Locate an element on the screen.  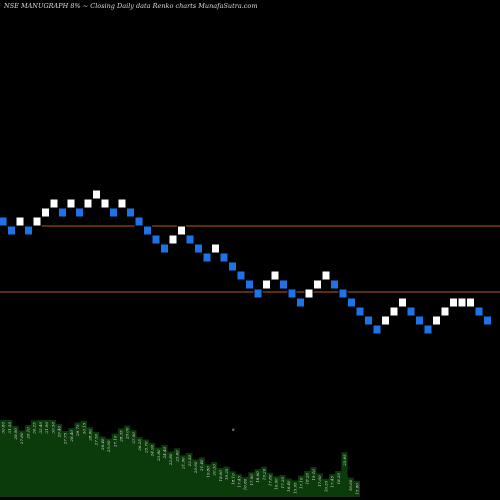
horizontal-lines is located at coordinates (250, 259).